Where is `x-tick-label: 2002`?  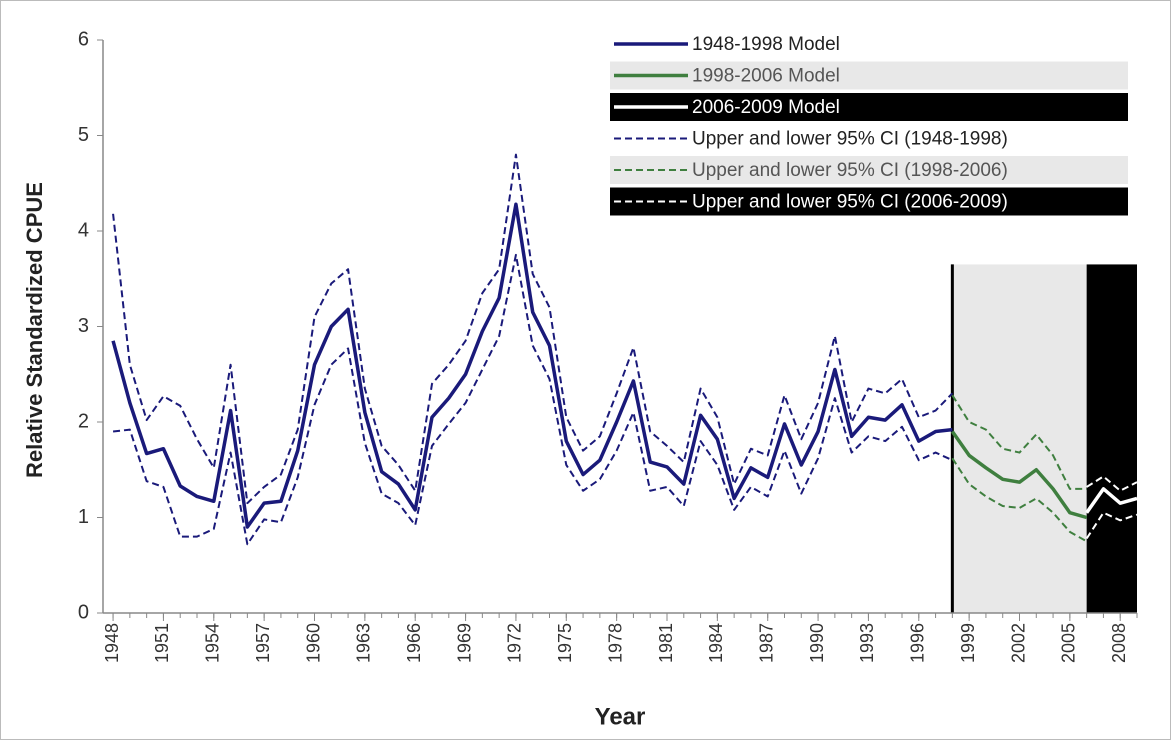
x-tick-label: 2002 is located at coordinates (1018, 643).